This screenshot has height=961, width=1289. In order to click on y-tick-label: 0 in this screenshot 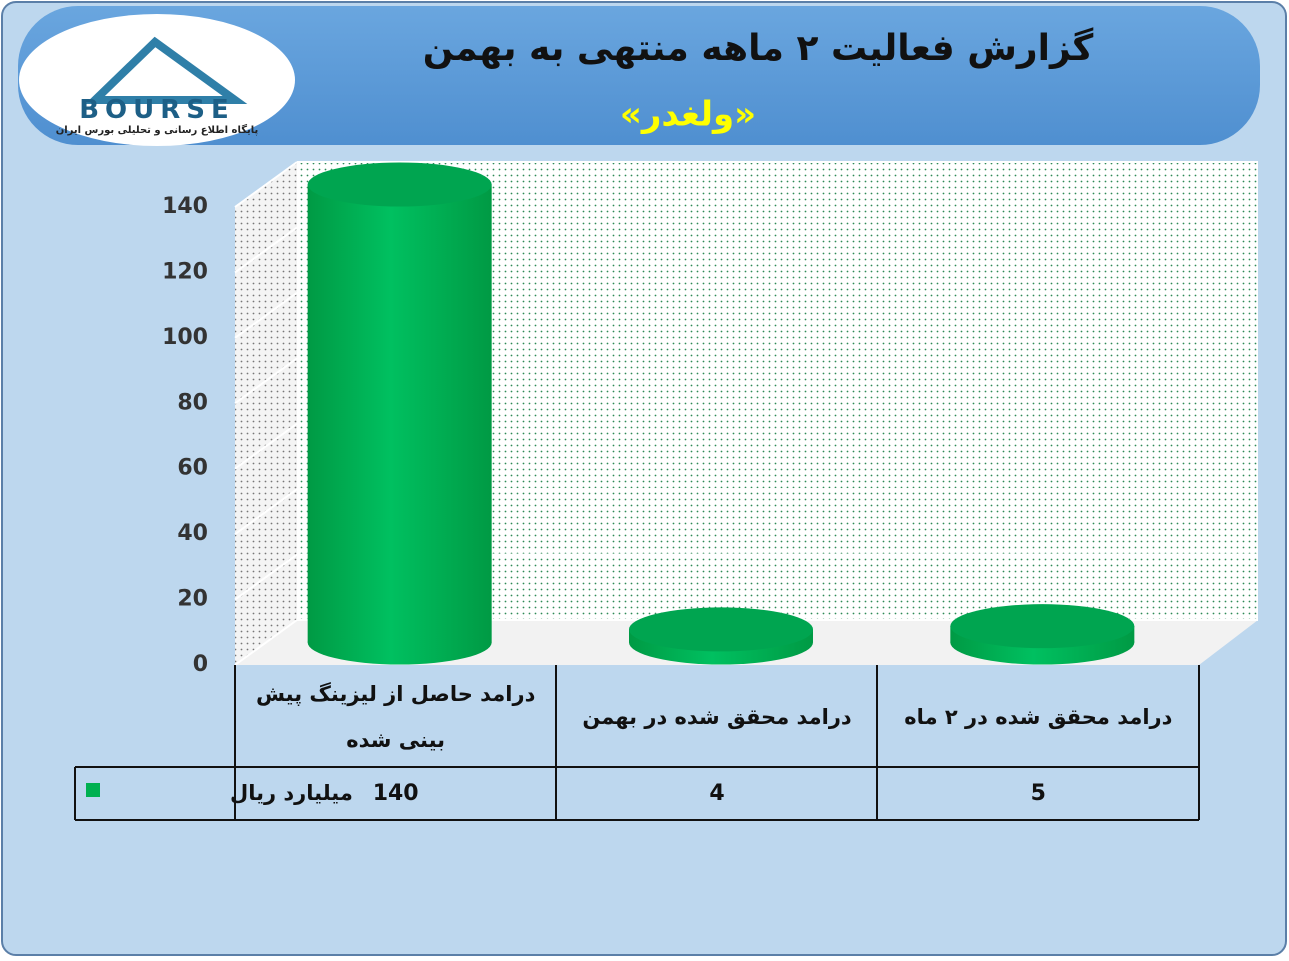, I will do `click(200, 664)`.